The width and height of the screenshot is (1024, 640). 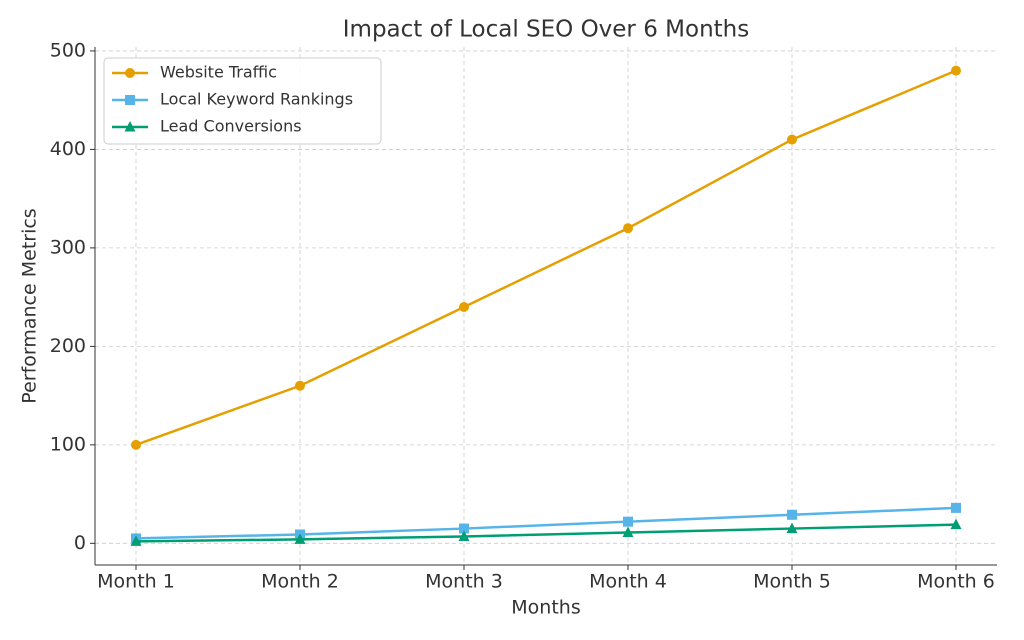 I want to click on legend-label: Lead Conversions, so click(x=231, y=126).